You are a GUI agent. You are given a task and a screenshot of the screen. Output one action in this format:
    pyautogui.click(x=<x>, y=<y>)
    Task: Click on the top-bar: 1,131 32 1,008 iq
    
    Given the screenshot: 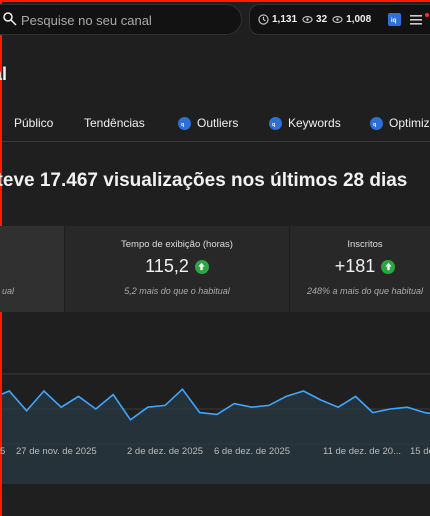 What is the action you would take?
    pyautogui.click(x=215, y=22)
    